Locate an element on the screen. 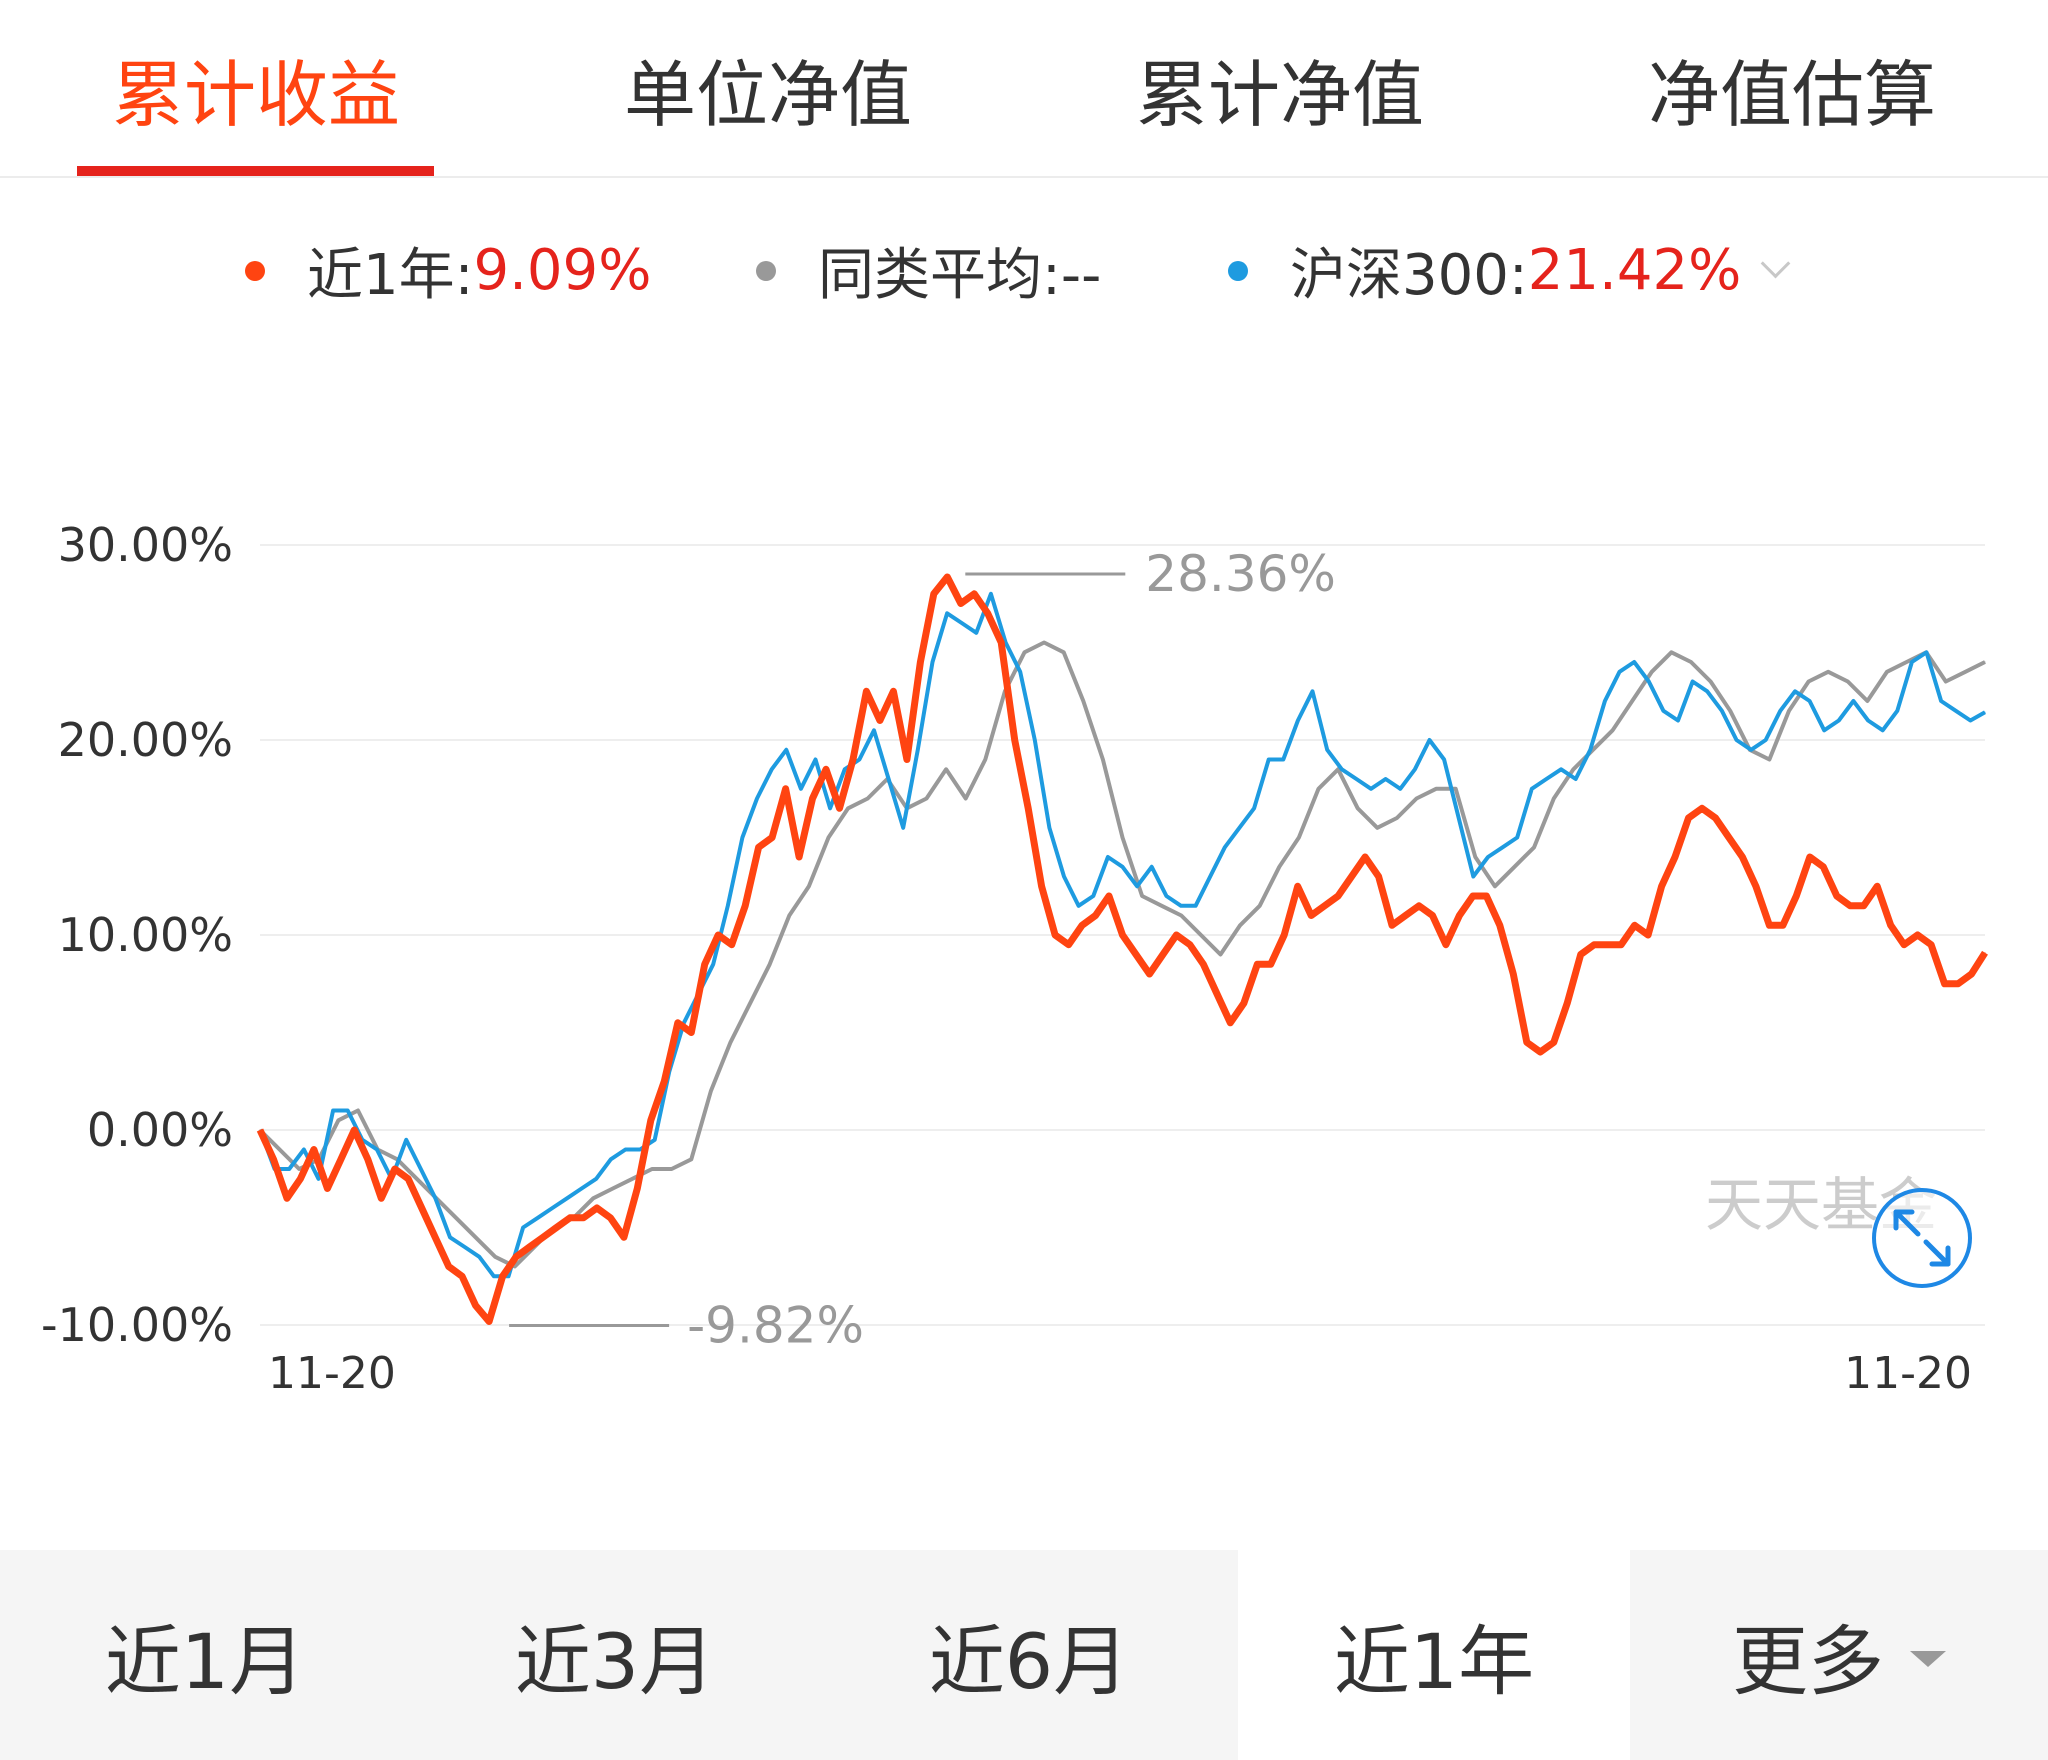 The width and height of the screenshot is (2048, 1760). period-label: 近1月 is located at coordinates (205, 1661).